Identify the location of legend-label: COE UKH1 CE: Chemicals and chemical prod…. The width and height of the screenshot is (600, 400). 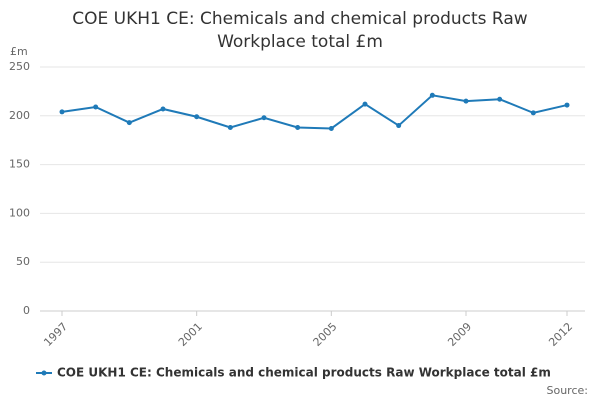
(304, 373).